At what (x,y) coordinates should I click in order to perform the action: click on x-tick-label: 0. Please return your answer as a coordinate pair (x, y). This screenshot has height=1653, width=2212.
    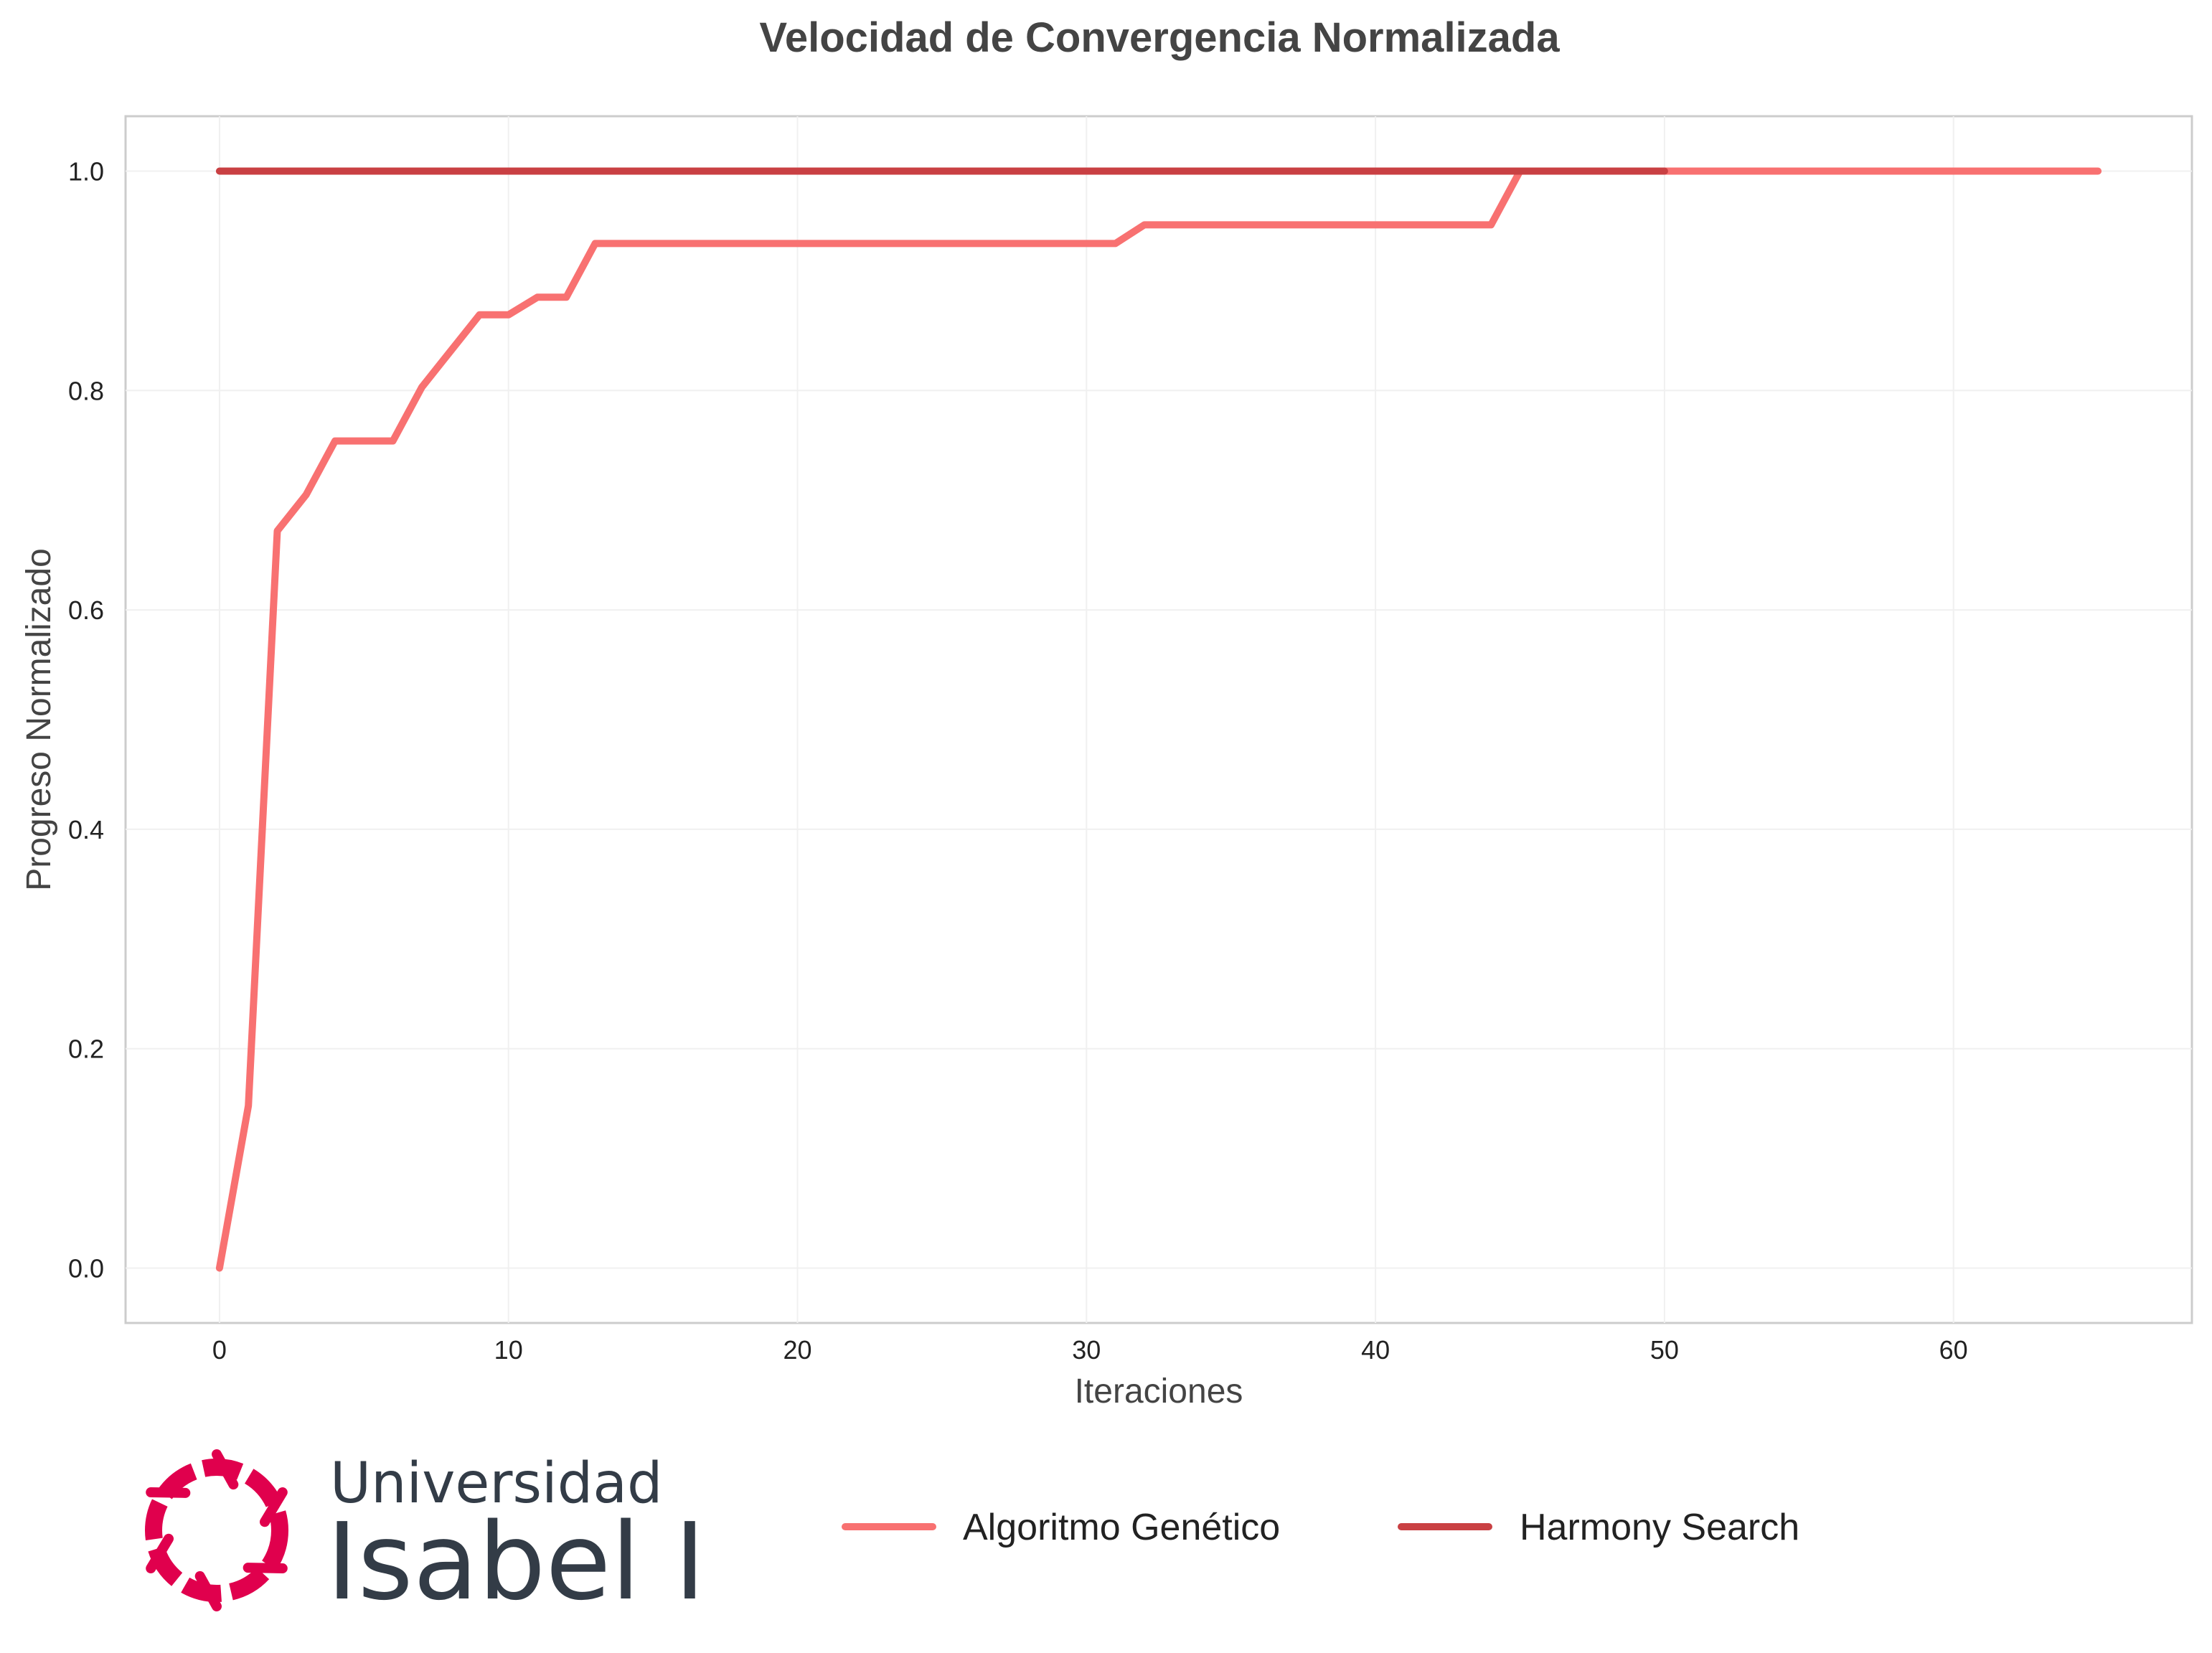
    Looking at the image, I should click on (220, 1350).